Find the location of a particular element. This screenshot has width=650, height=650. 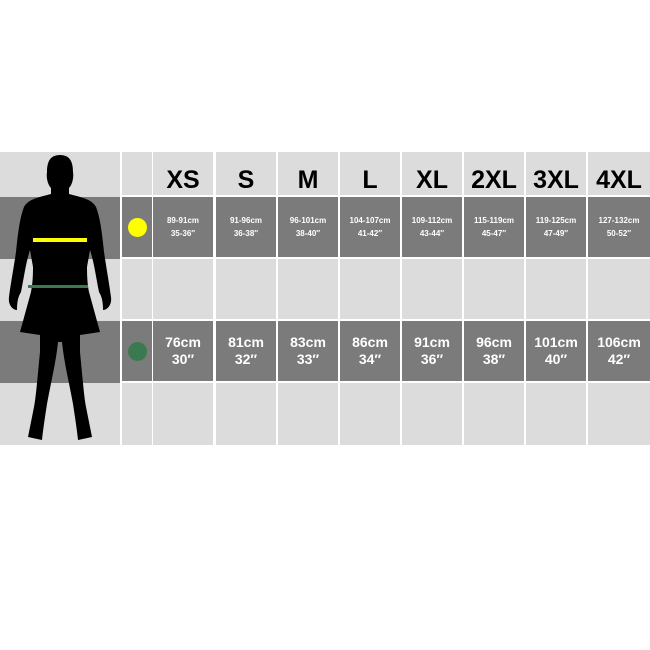

size-label: L is located at coordinates (370, 180).